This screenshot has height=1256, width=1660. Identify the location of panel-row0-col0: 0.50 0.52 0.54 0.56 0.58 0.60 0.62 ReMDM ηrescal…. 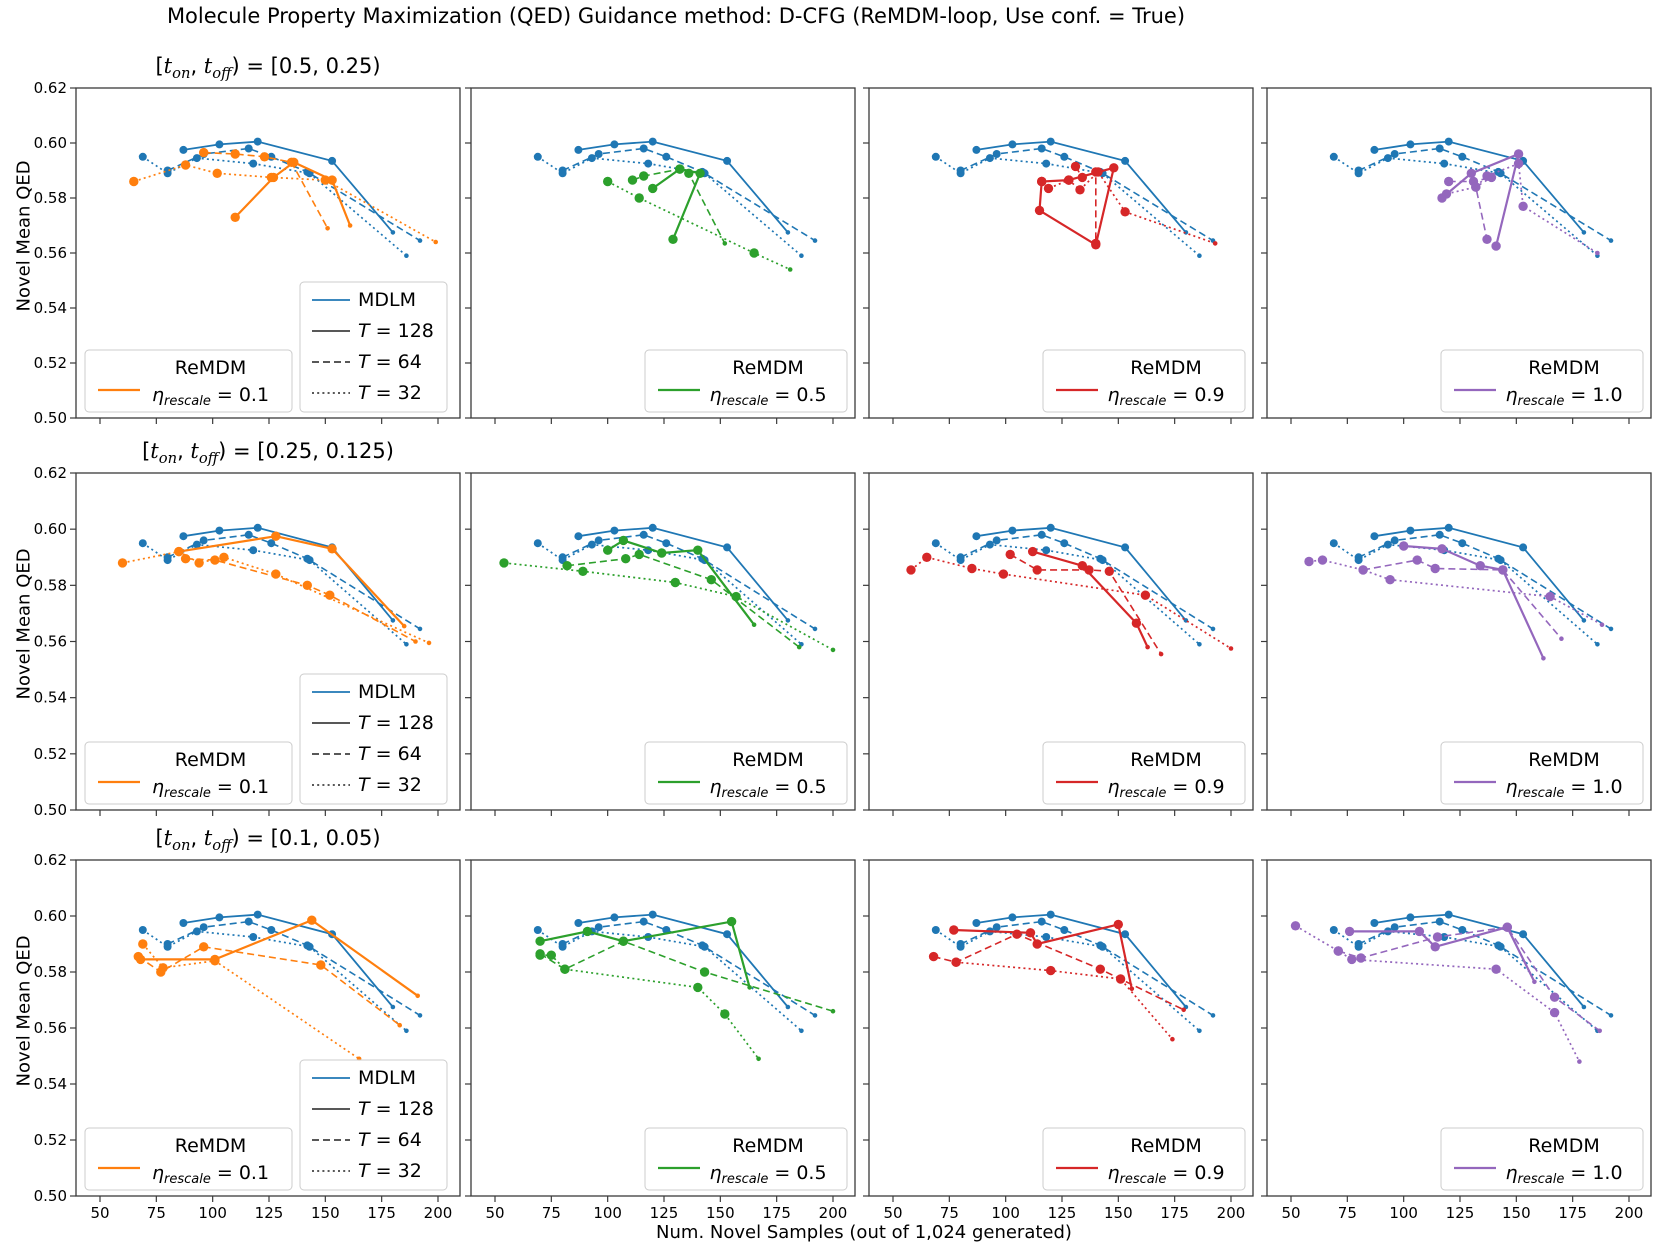
(247, 253).